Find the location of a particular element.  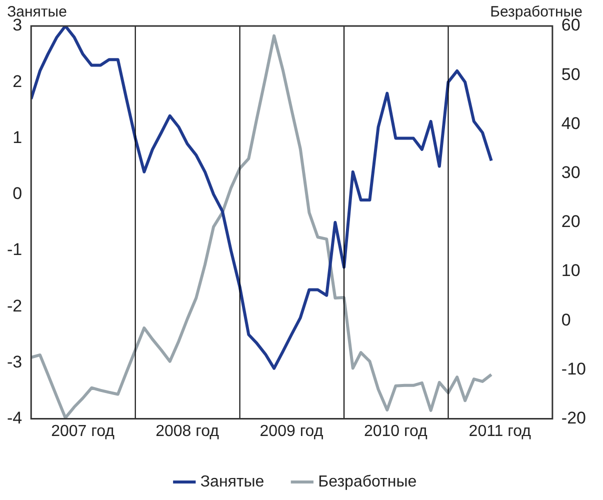

y-tick-label: 1 is located at coordinates (17, 137).